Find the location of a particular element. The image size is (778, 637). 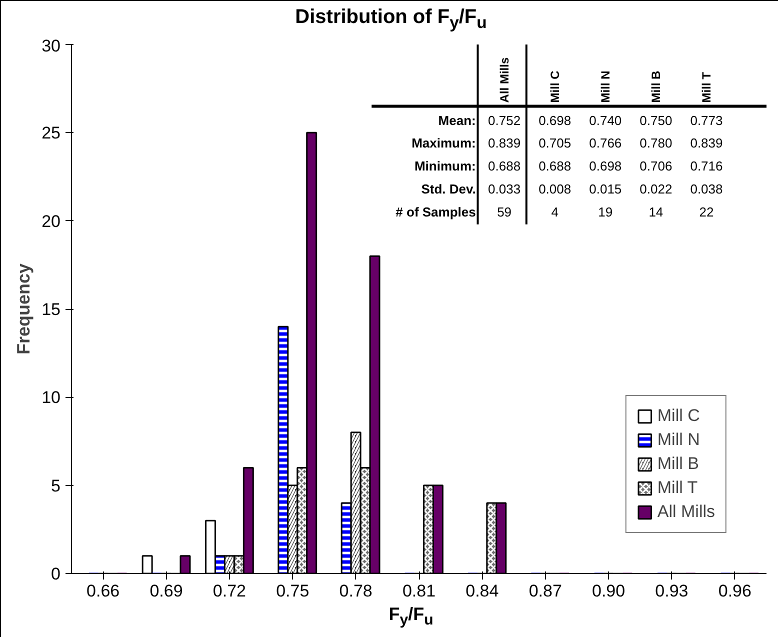

annotation: 0.033 is located at coordinates (504, 189).